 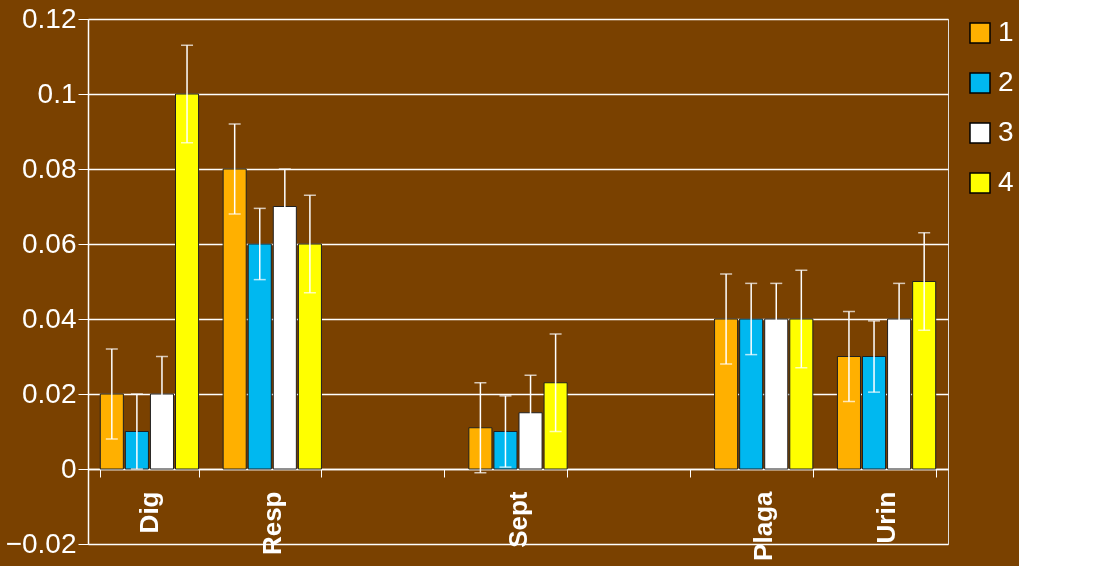 I want to click on x-tick-label: Sept, so click(x=517, y=519).